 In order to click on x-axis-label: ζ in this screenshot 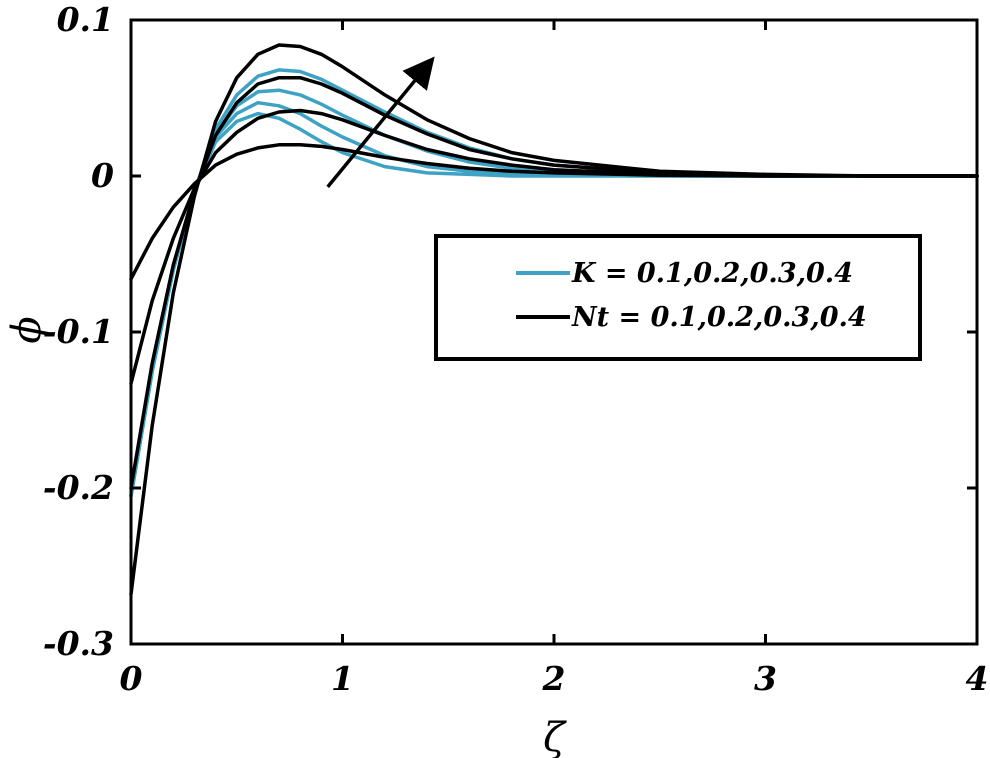, I will do `click(555, 736)`.